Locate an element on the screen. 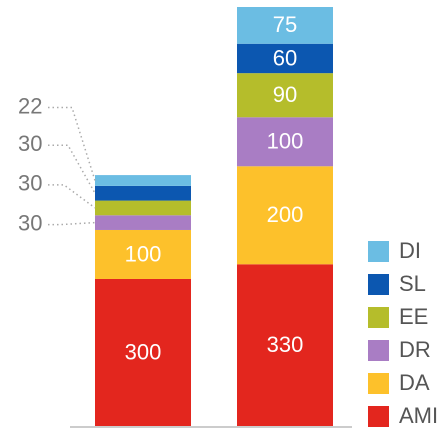 The width and height of the screenshot is (444, 428). data-label: 90 is located at coordinates (285, 94).